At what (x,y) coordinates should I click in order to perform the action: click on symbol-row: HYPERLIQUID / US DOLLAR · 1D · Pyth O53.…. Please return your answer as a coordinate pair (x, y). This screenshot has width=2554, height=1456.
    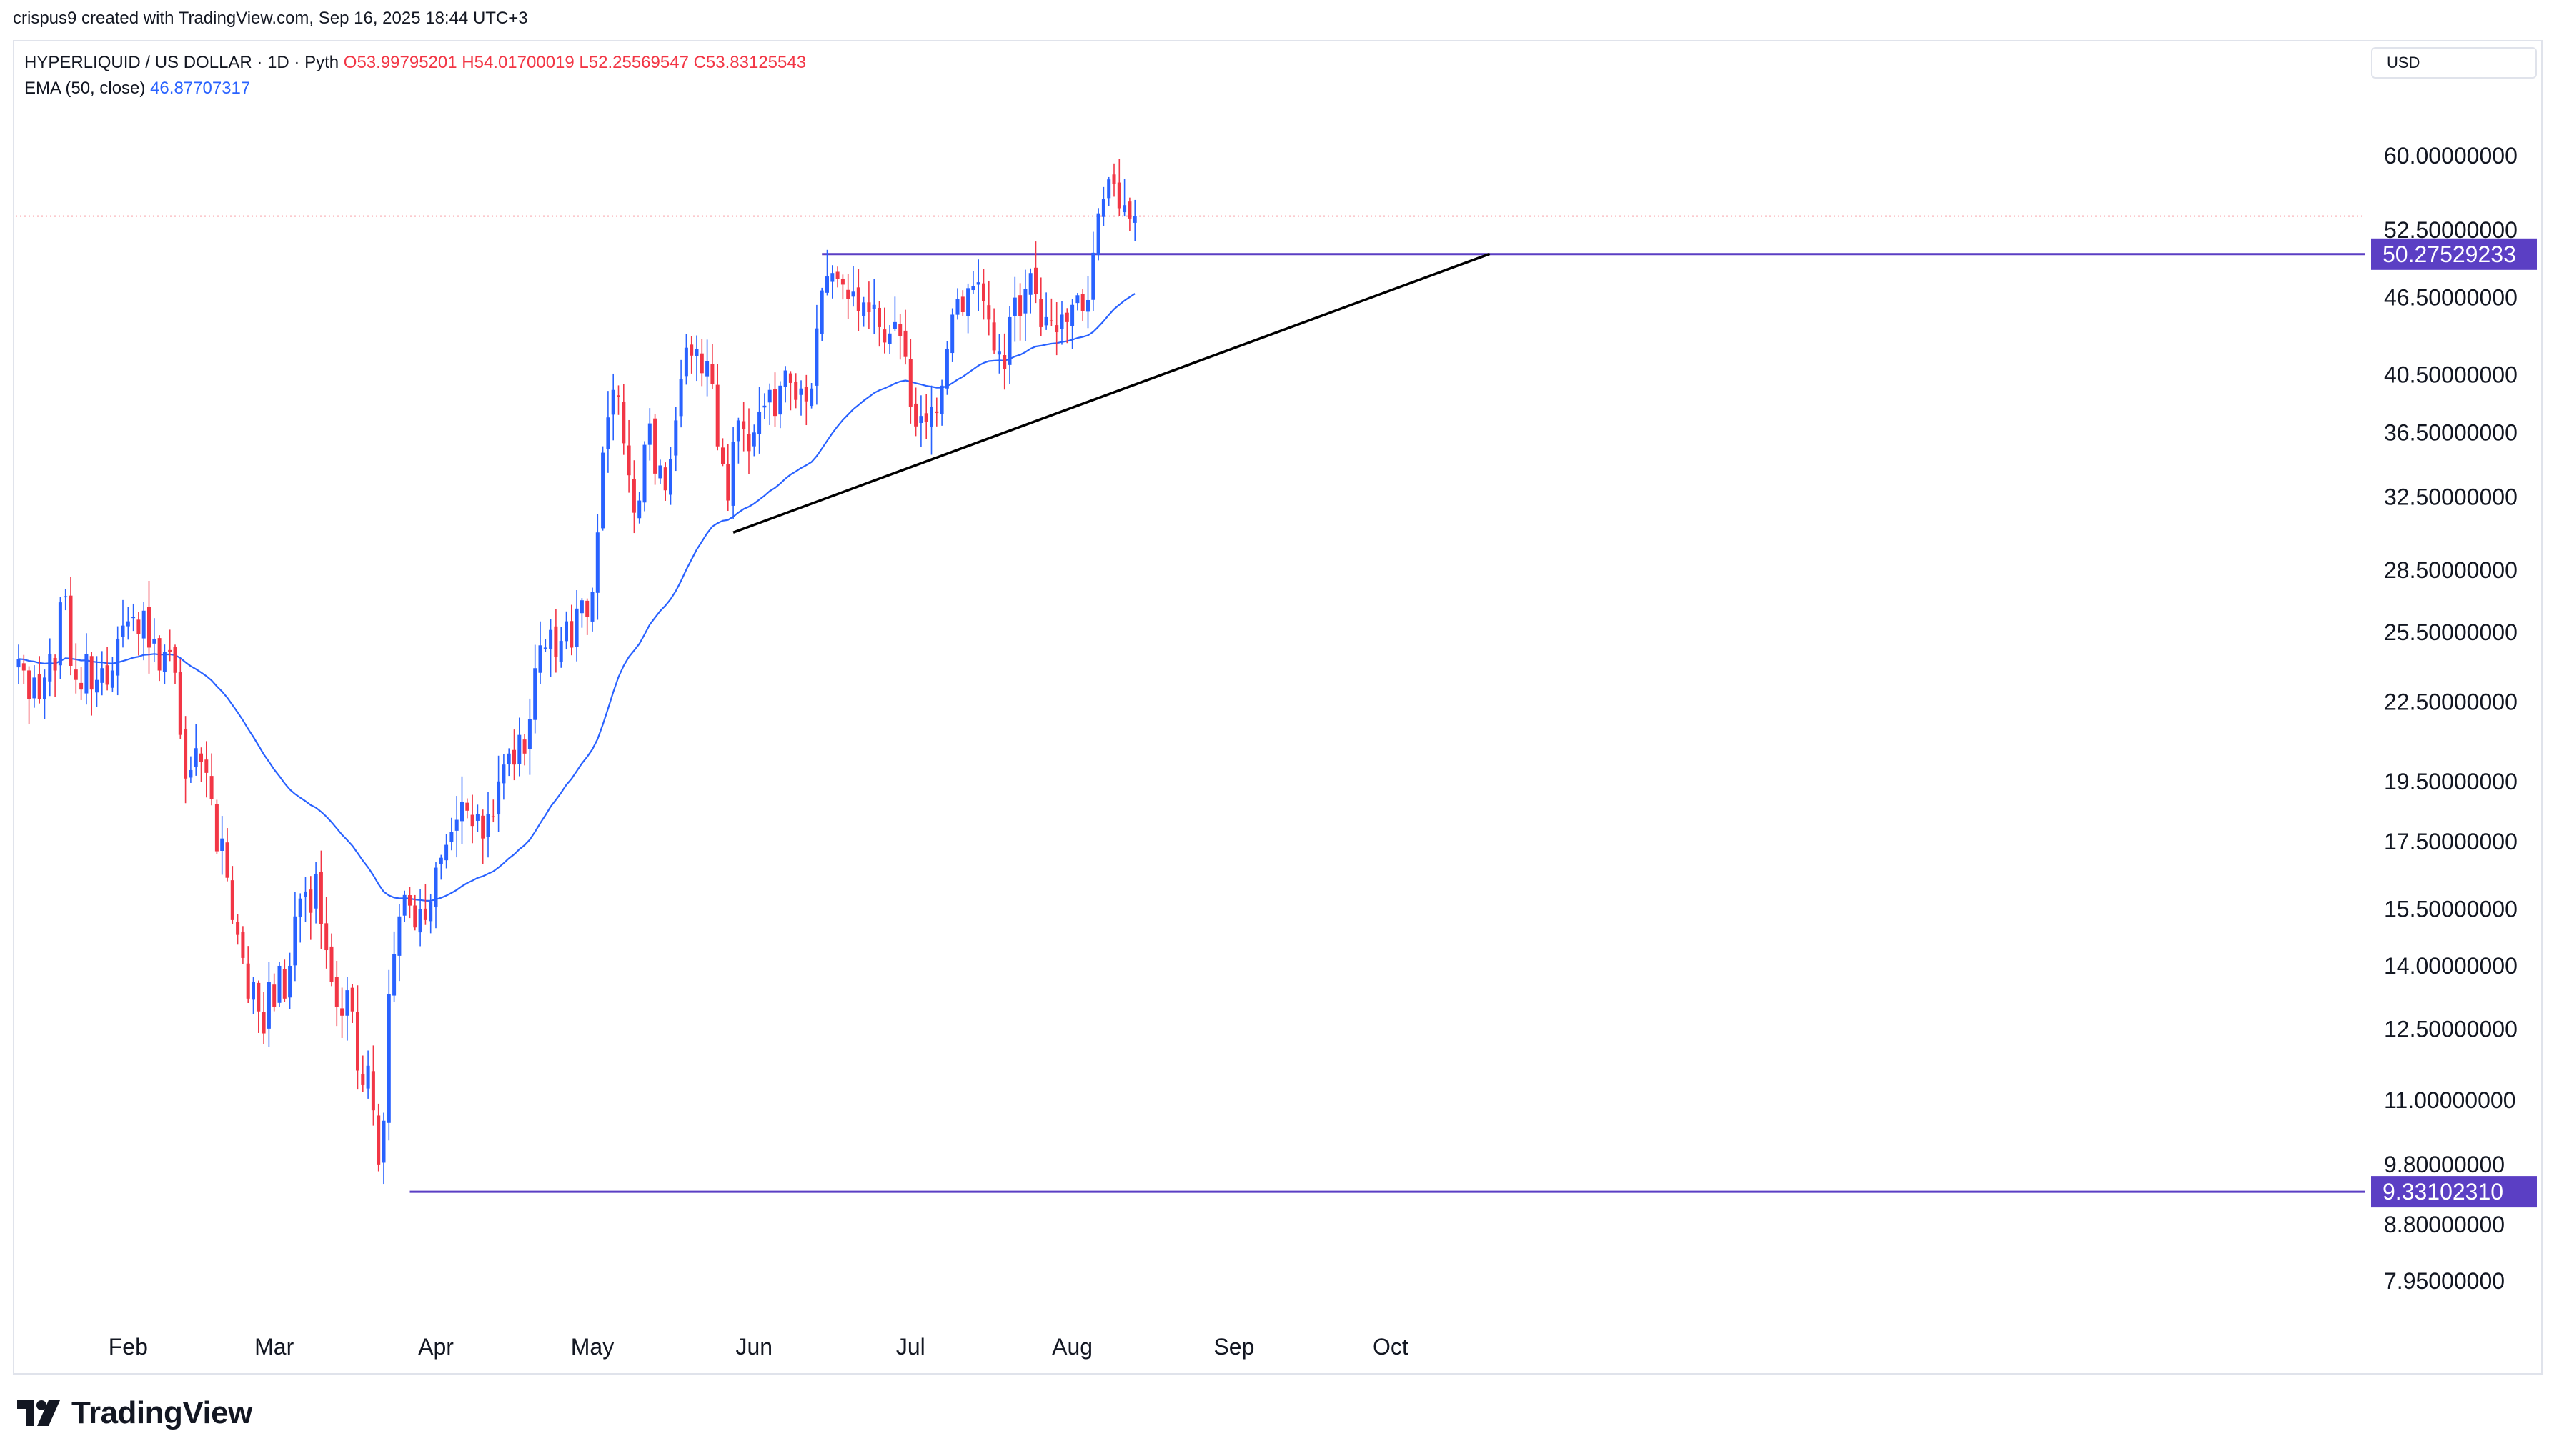
    Looking at the image, I should click on (415, 63).